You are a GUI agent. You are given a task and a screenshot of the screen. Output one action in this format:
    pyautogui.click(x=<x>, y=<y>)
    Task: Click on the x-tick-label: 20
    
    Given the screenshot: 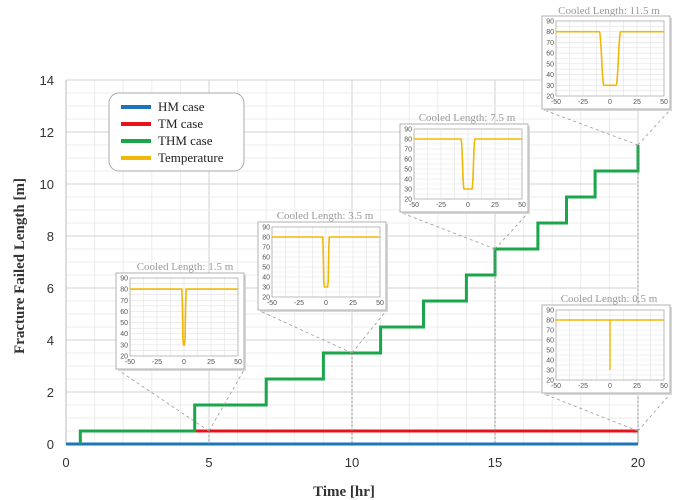 What is the action you would take?
    pyautogui.click(x=638, y=462)
    